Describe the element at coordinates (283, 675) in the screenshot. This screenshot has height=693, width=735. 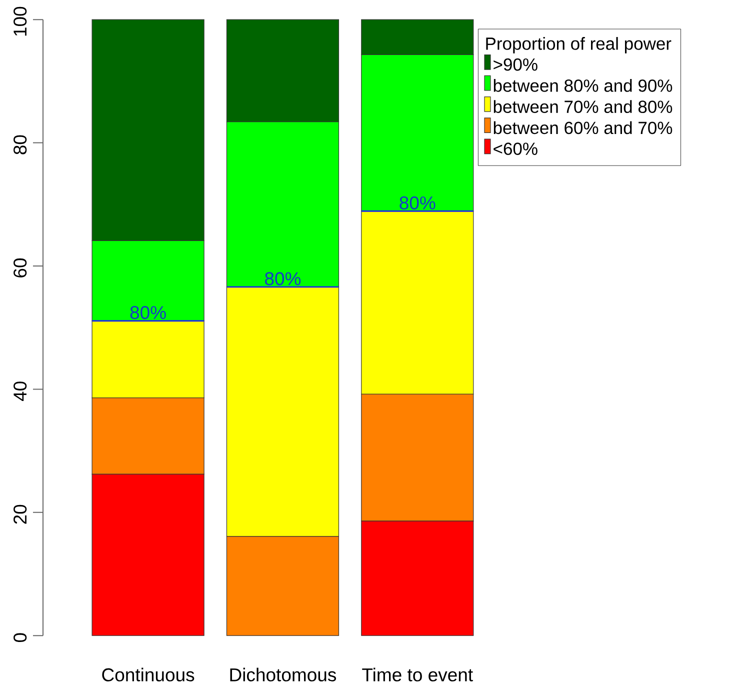
I see `x-tick-label: Dichotomous` at that location.